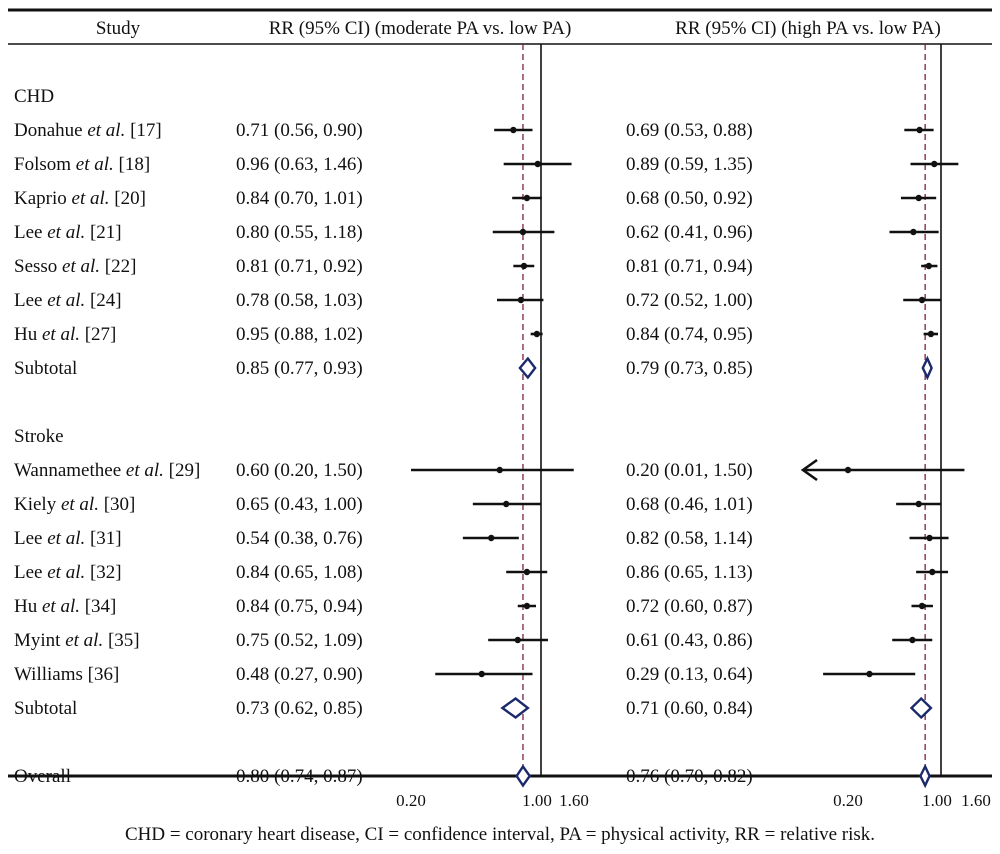 This screenshot has height=854, width=1000. Describe the element at coordinates (68, 232) in the screenshot. I see `row-label: Lee et al. [21]` at that location.